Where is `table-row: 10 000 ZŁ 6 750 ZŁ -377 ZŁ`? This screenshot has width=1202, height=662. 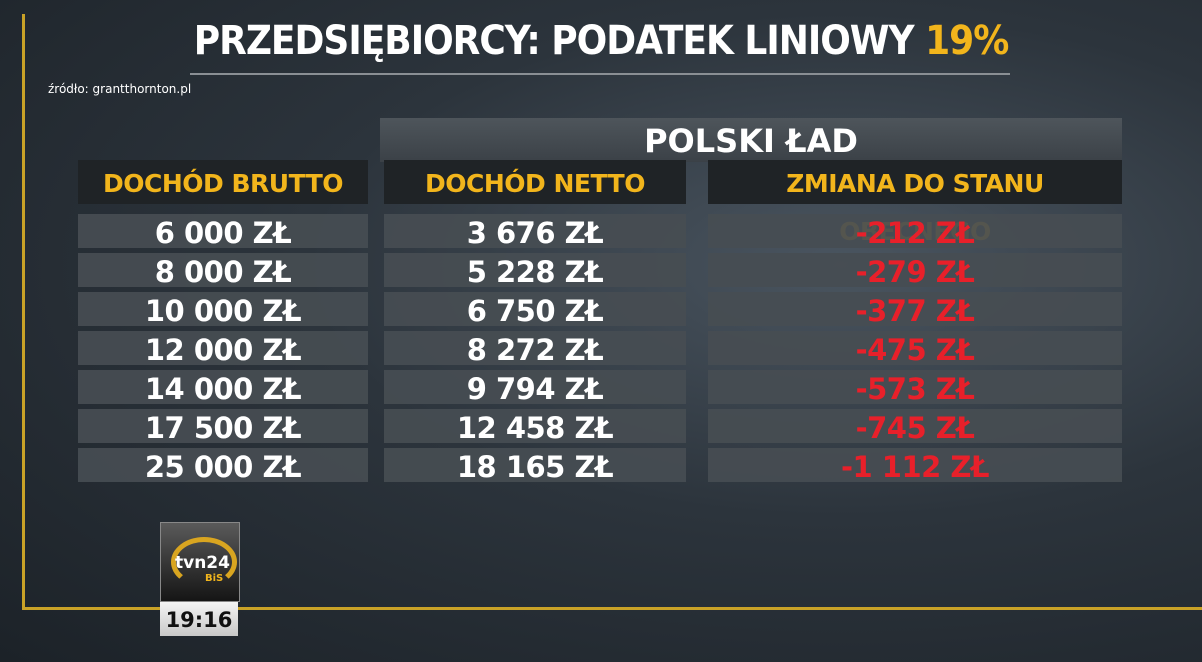 table-row: 10 000 ZŁ 6 750 ZŁ -377 ZŁ is located at coordinates (602, 311).